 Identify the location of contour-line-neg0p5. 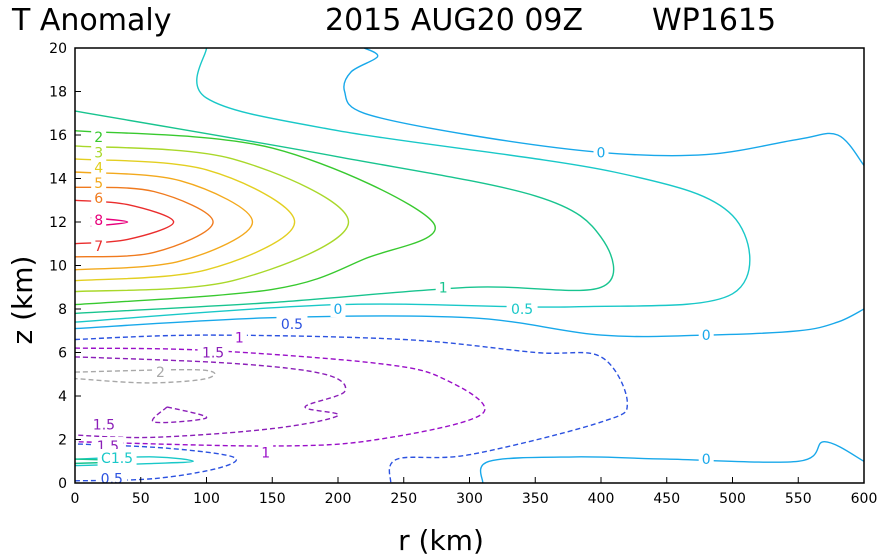
(156, 462).